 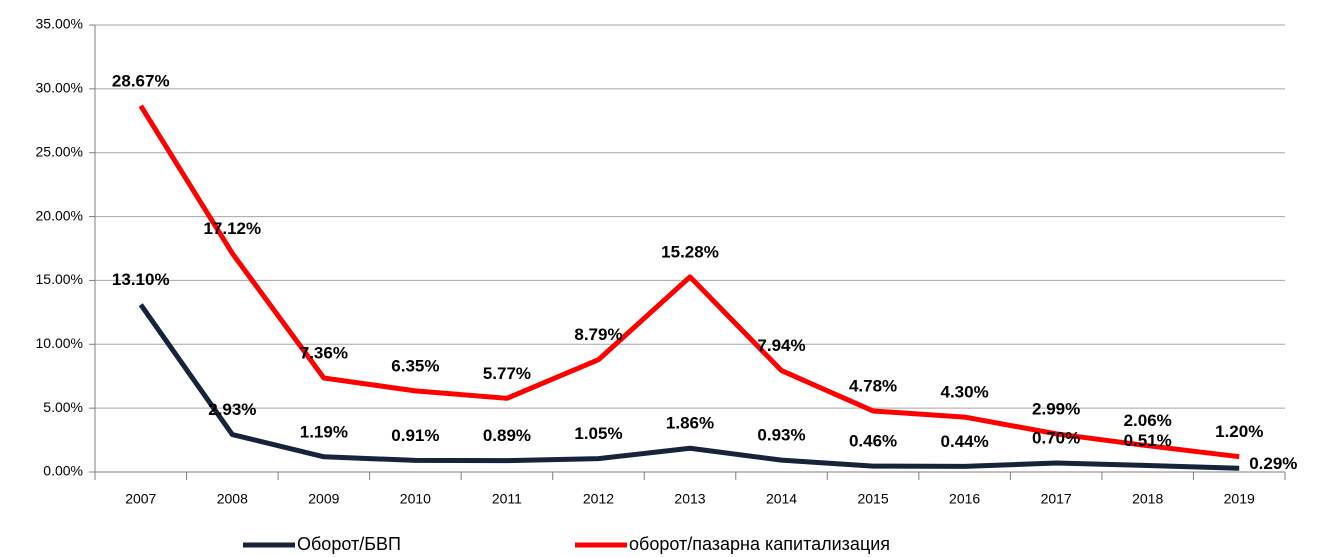 What do you see at coordinates (349, 544) in the screenshot?
I see `legend-label: Оборот/БВП` at bounding box center [349, 544].